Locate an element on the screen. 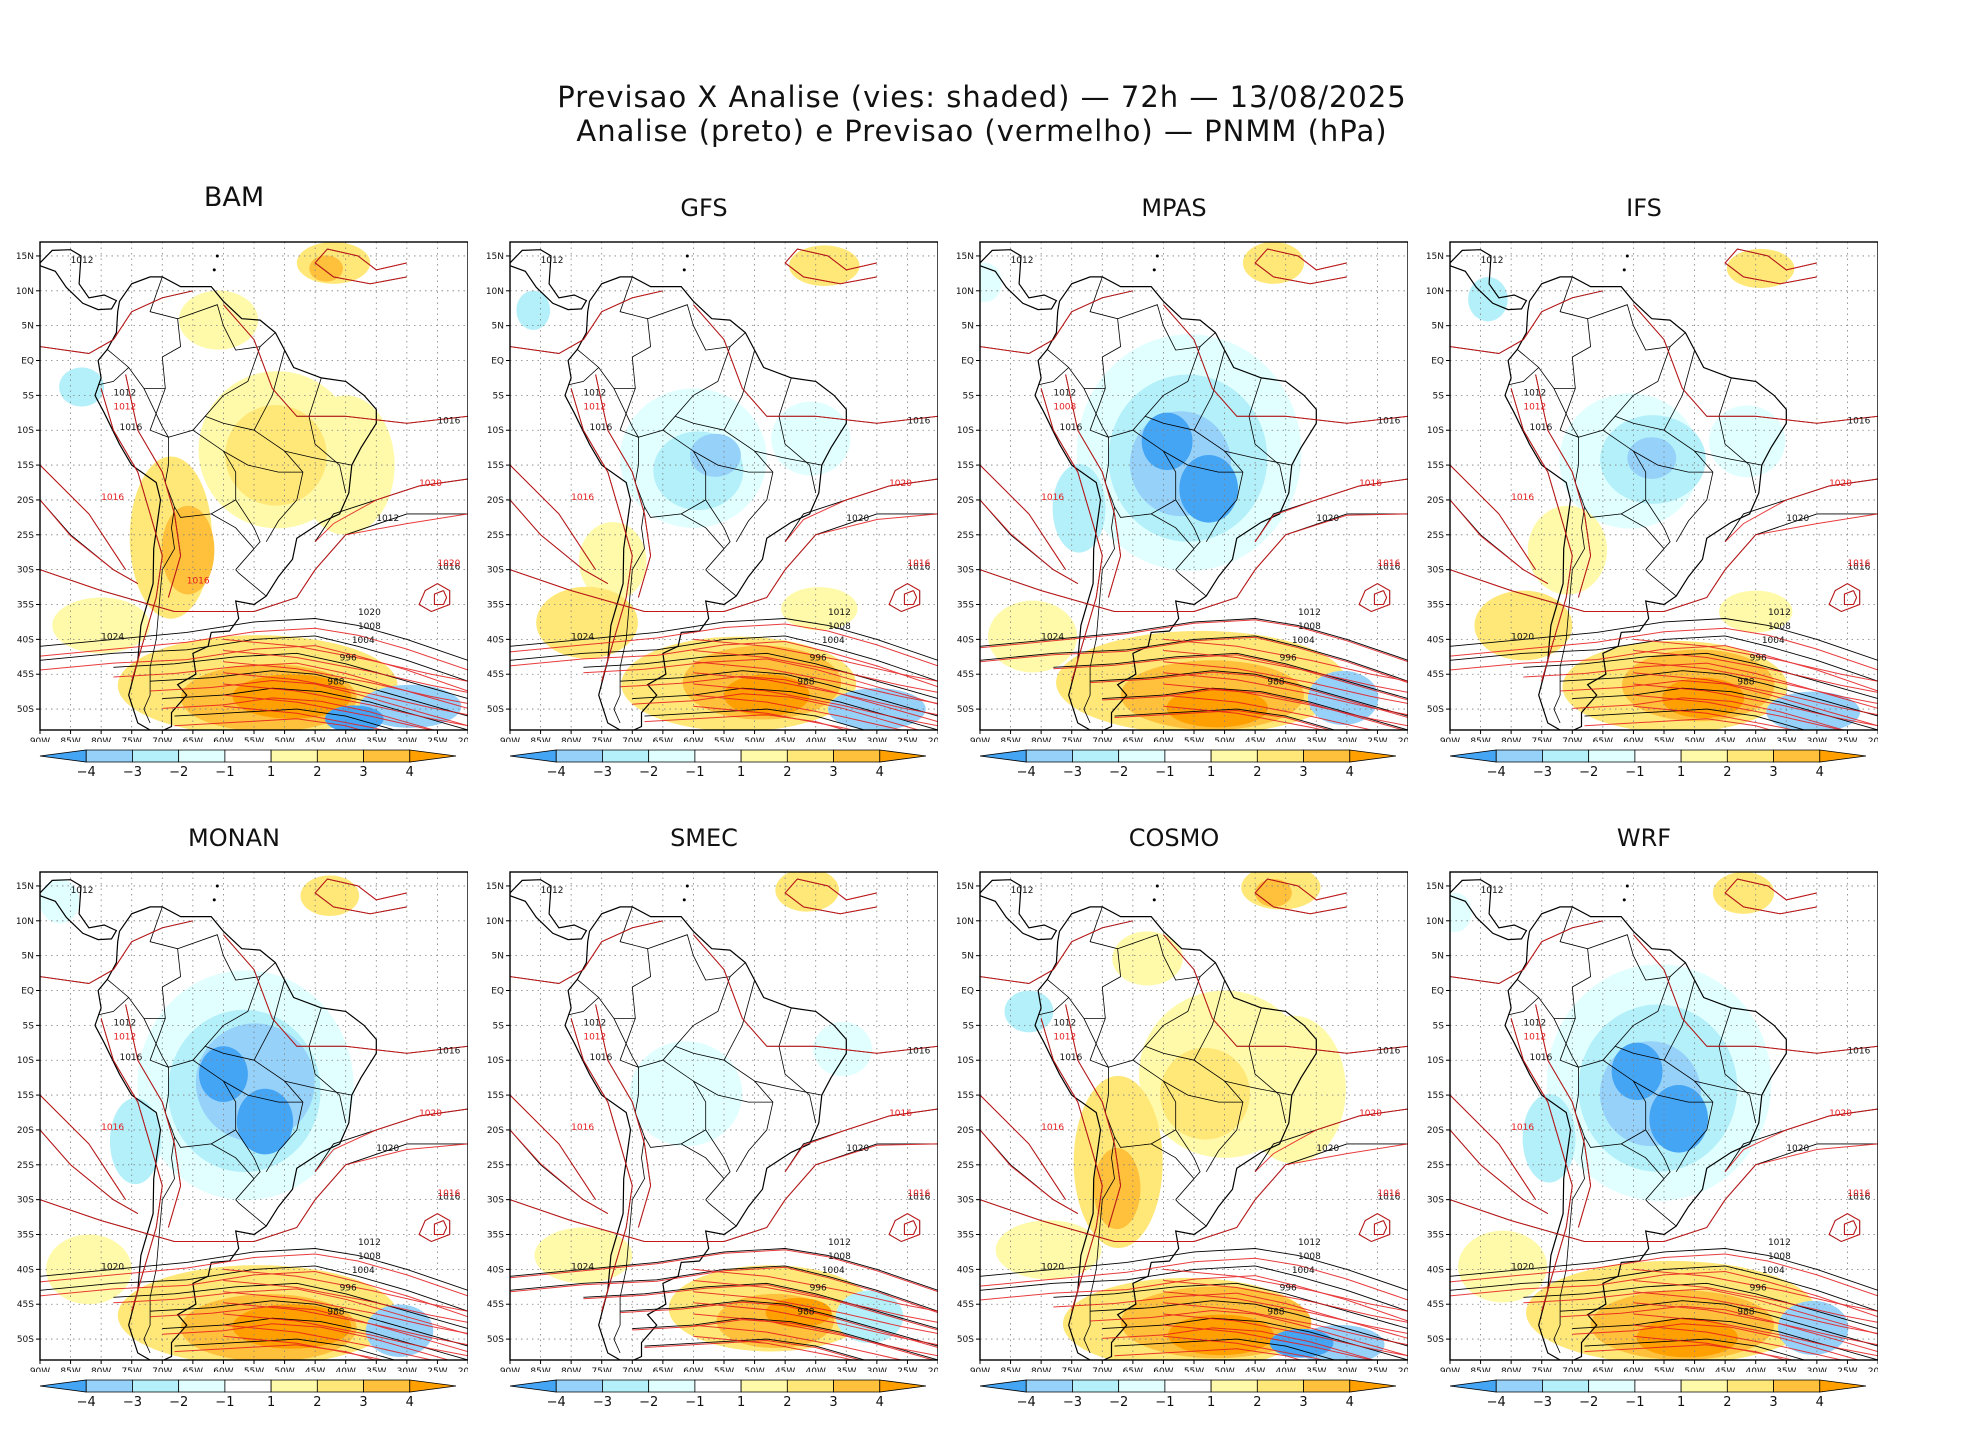 This screenshot has width=1964, height=1446. analysis-contour-label: 1020 is located at coordinates (387, 1149).